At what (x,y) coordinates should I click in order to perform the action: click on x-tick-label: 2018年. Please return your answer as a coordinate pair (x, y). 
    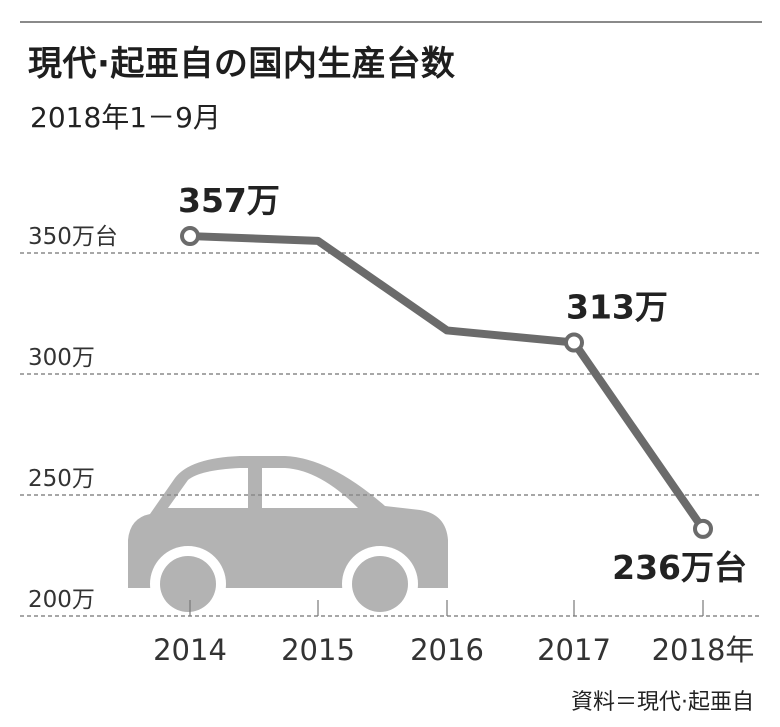
    Looking at the image, I should click on (703, 650).